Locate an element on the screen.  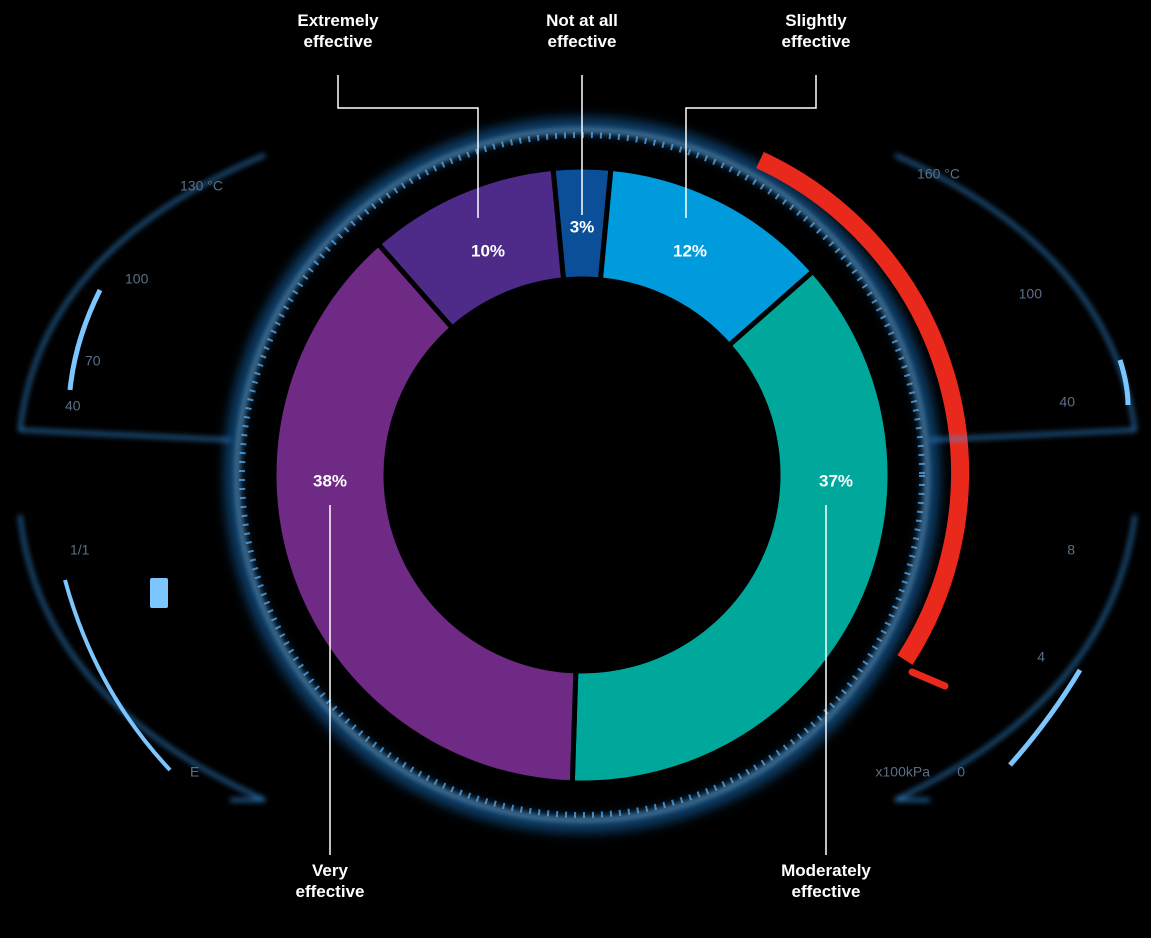
category-label: Very effective is located at coordinates (330, 881).